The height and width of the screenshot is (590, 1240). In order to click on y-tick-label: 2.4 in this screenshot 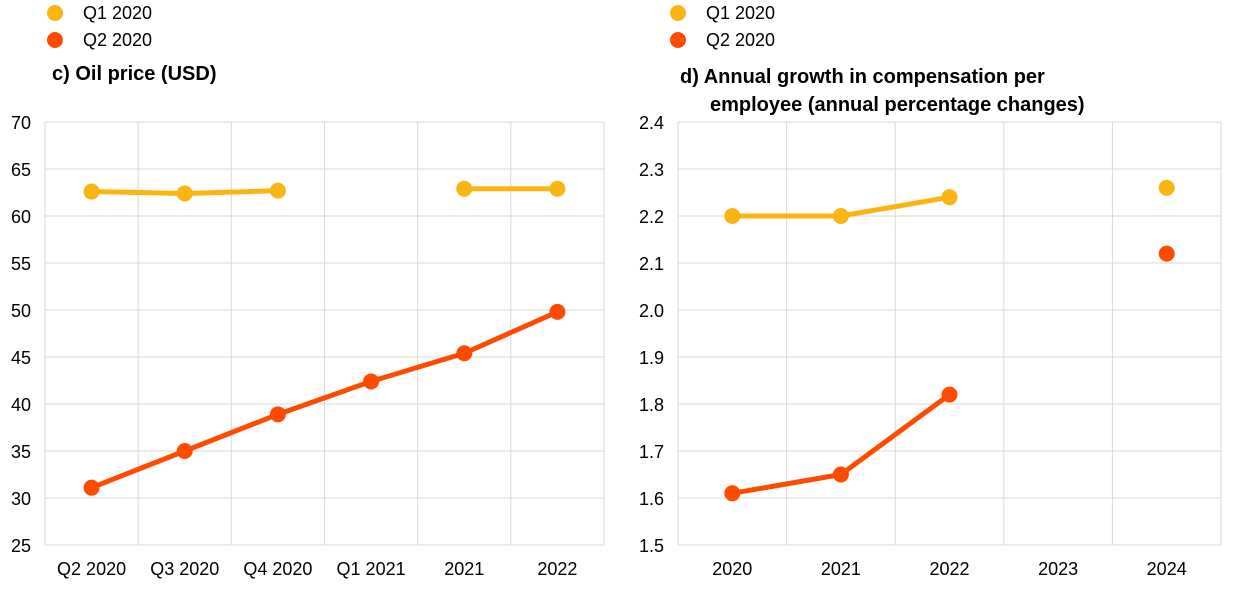, I will do `click(651, 123)`.